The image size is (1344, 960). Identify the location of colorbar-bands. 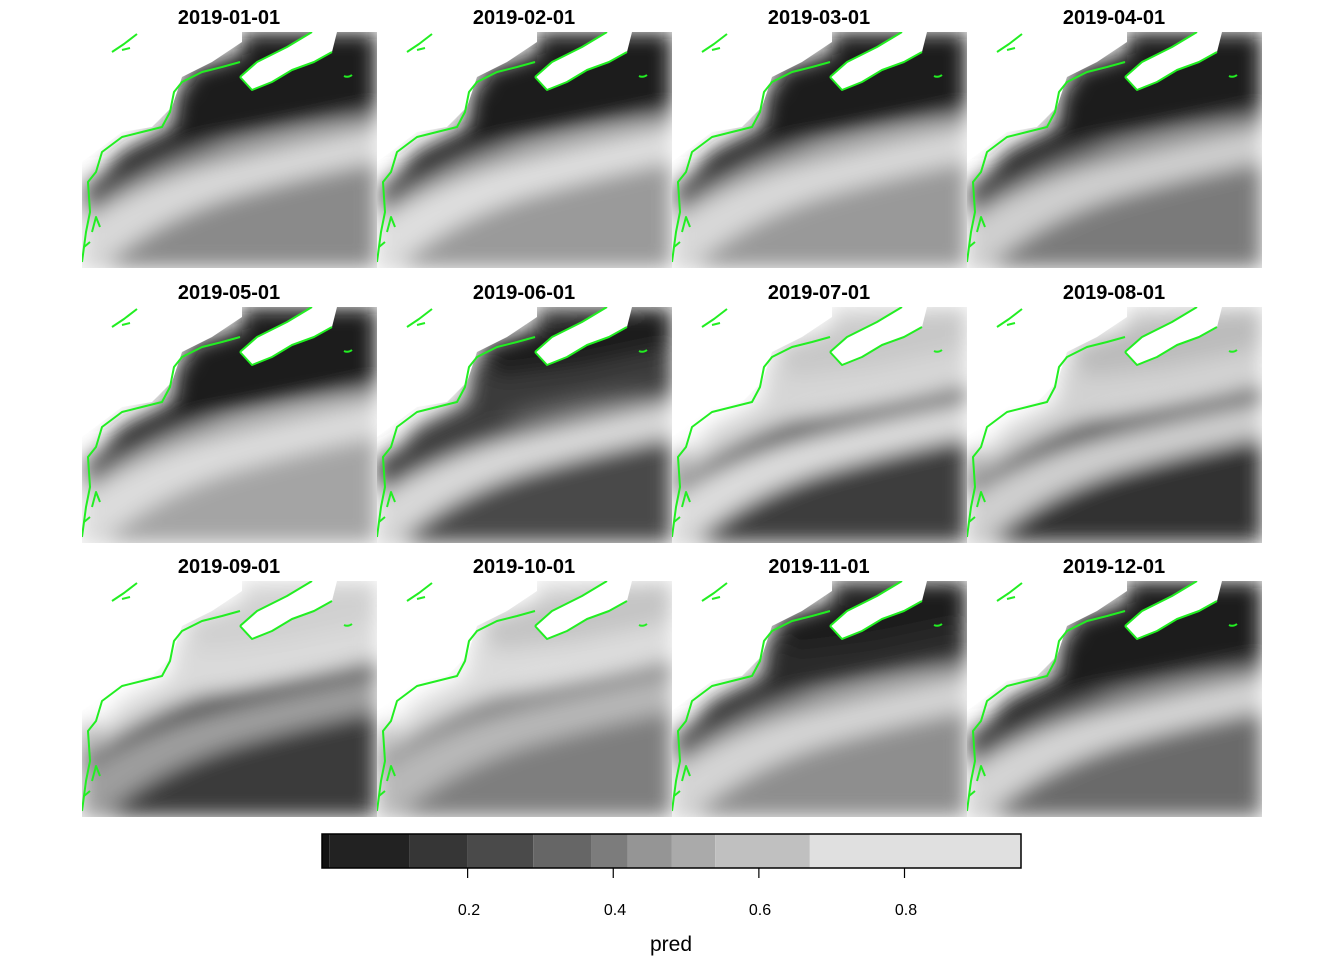
(671, 851).